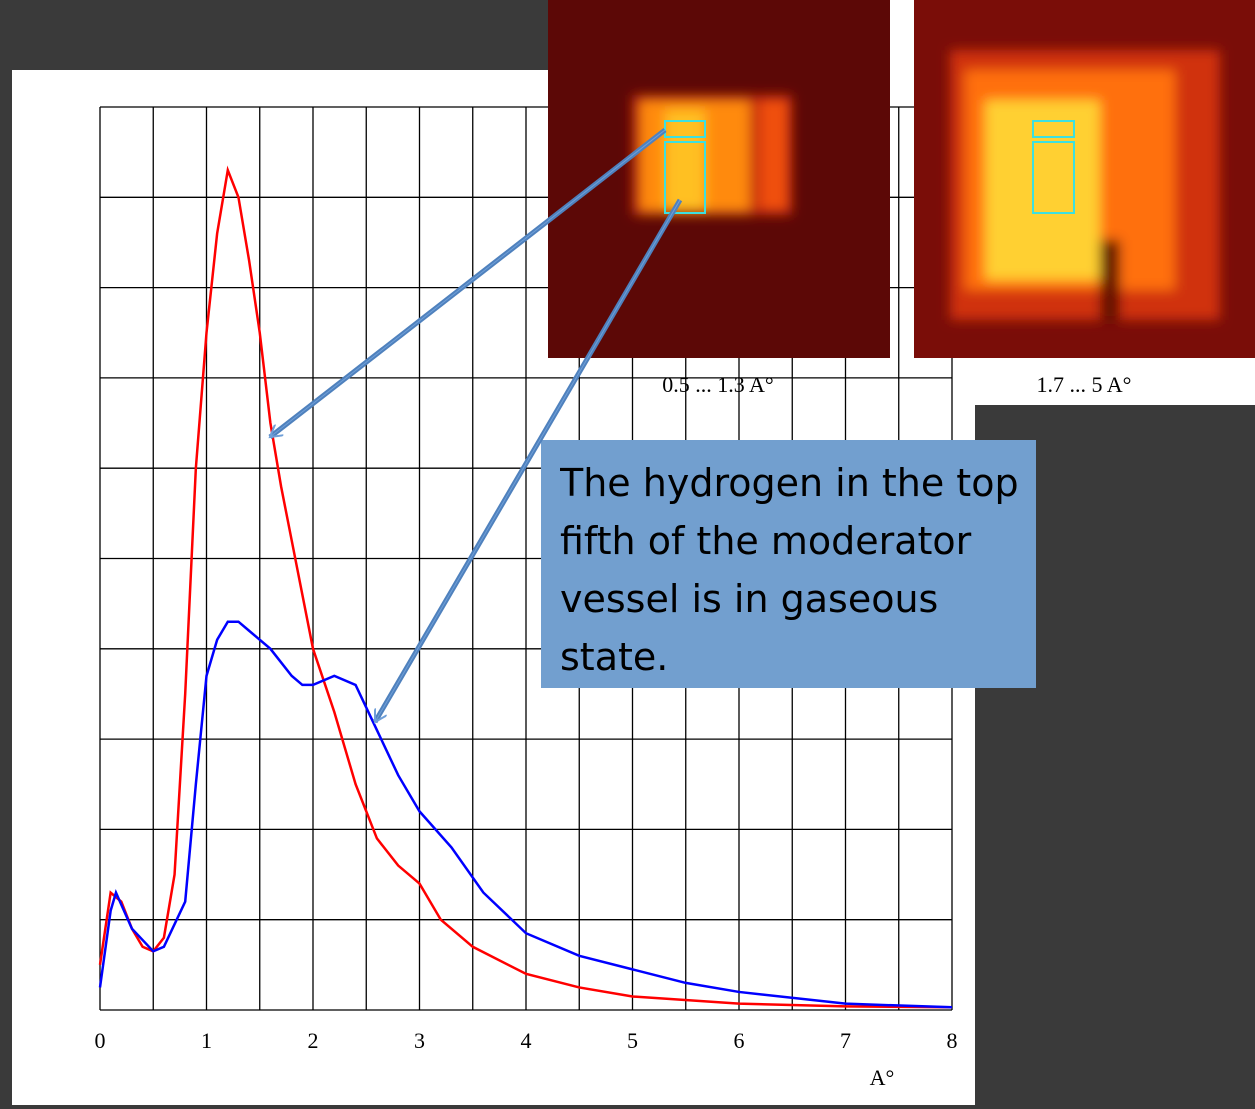  What do you see at coordinates (739, 1040) in the screenshot?
I see `x-tick-label: 6` at bounding box center [739, 1040].